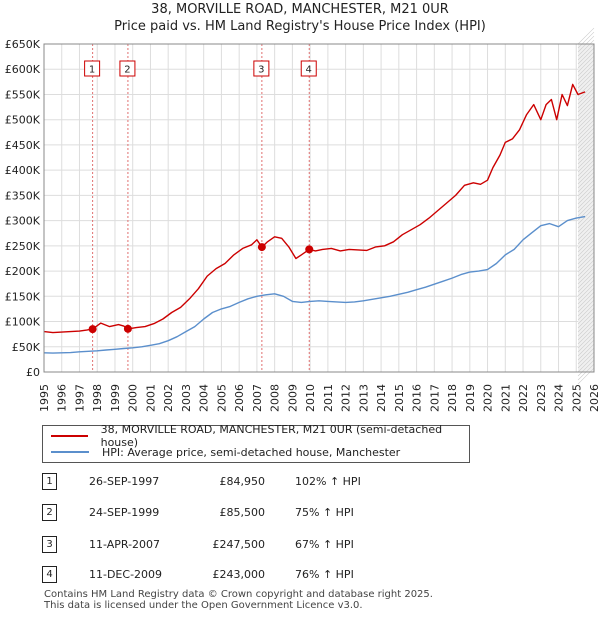  What do you see at coordinates (168, 398) in the screenshot?
I see `x-tick-label: 2002` at bounding box center [168, 398].